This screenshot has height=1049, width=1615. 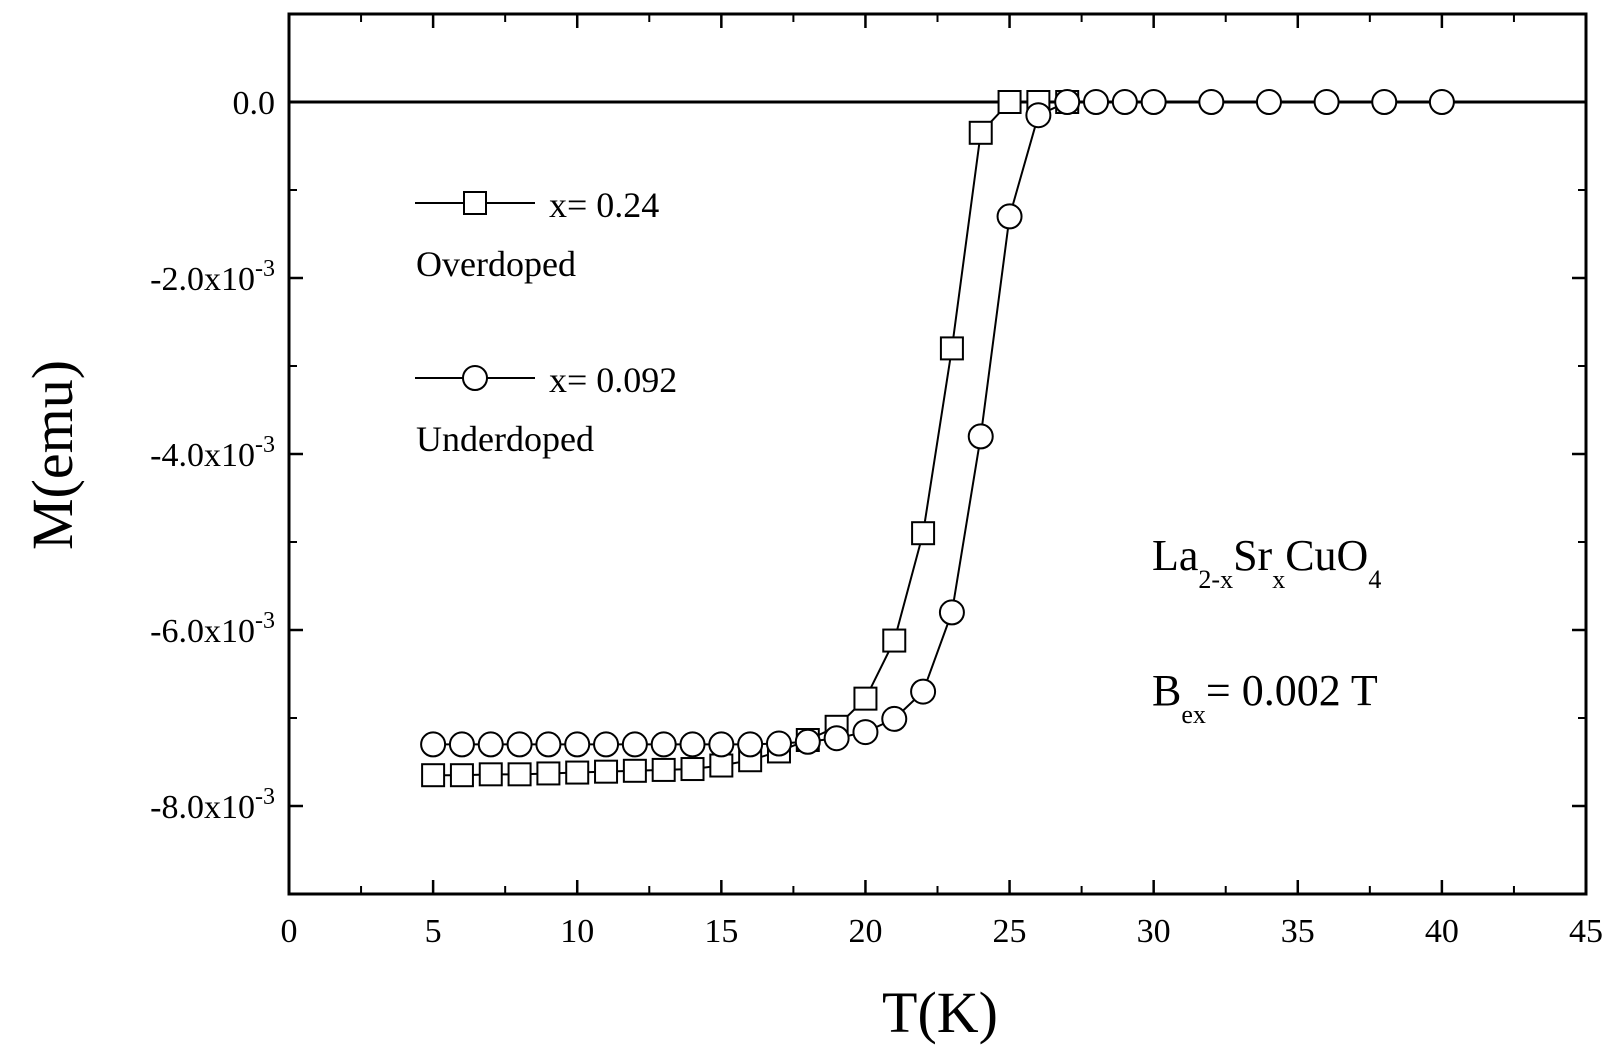 What do you see at coordinates (1298, 931) in the screenshot?
I see `x-tick-label: 35` at bounding box center [1298, 931].